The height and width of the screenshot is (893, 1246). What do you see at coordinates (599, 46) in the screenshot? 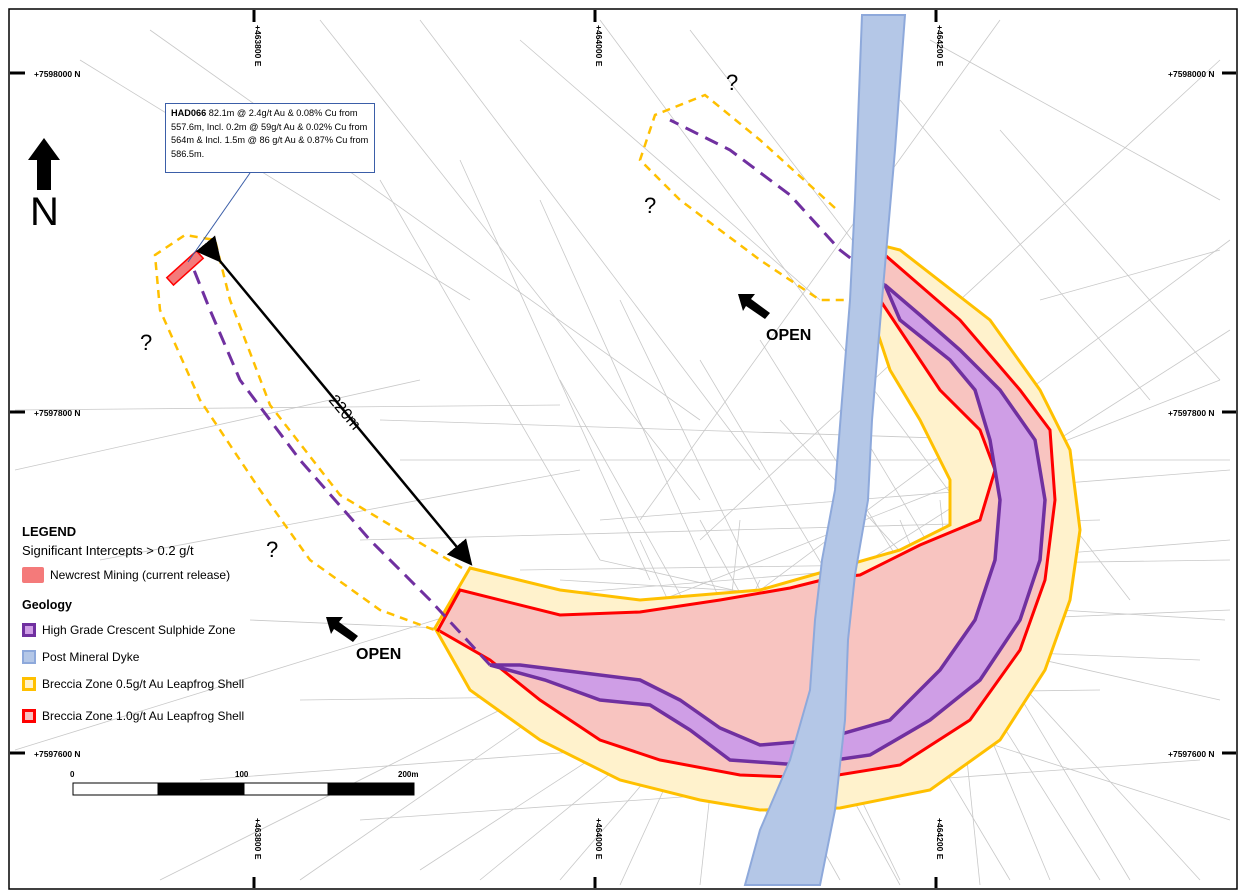
I see `easting-label-top-2: +464000 E` at bounding box center [599, 46].